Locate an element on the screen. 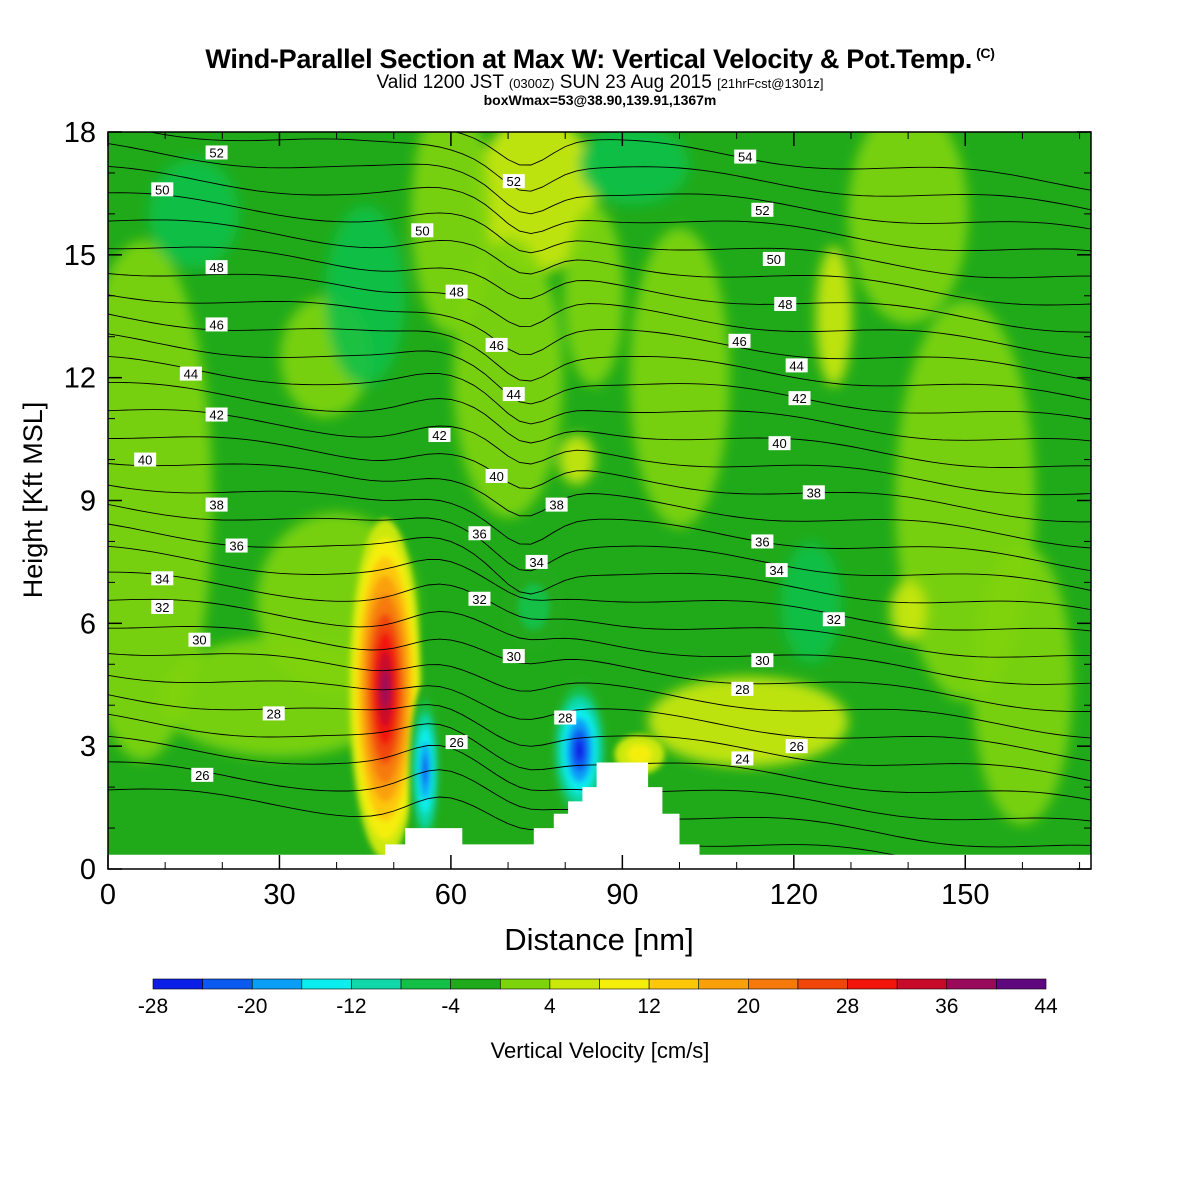 This screenshot has height=1200, width=1200. theta-contour-label: 26 is located at coordinates (456, 742).